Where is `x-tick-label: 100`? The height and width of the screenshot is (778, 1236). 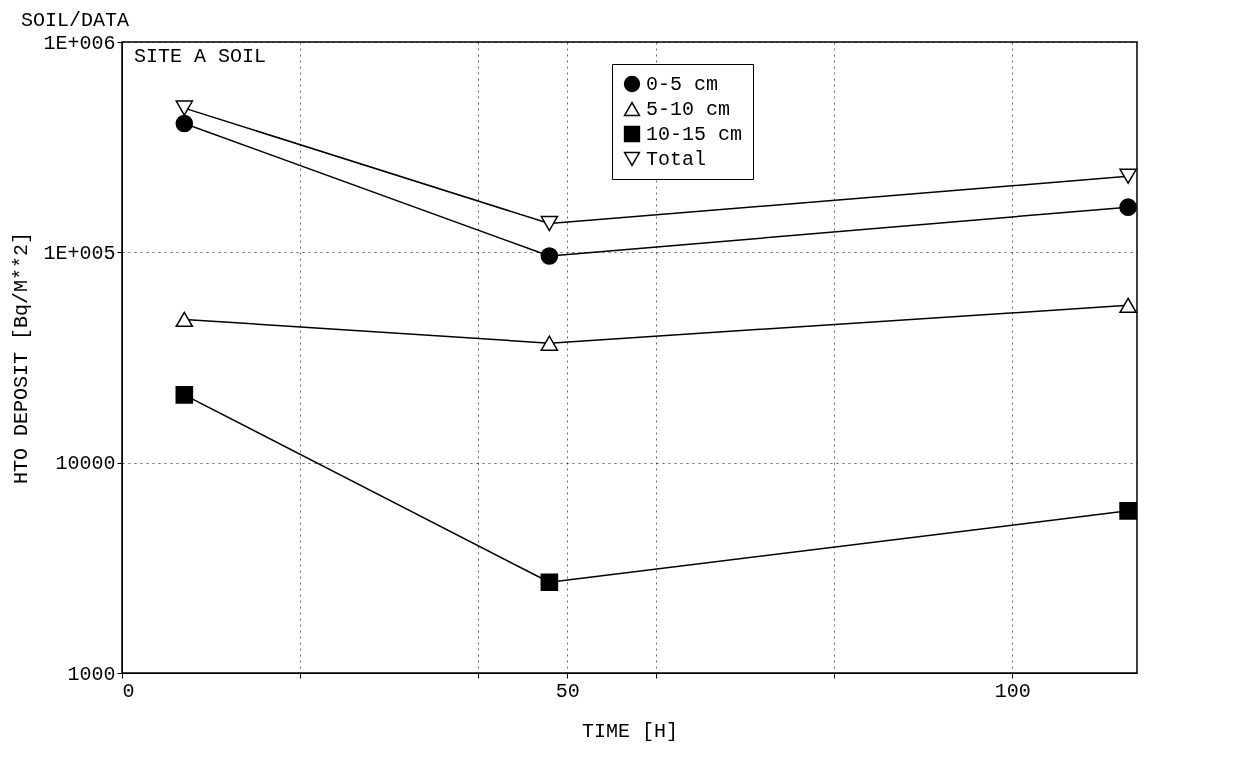
x-tick-label: 100 is located at coordinates (1012, 691).